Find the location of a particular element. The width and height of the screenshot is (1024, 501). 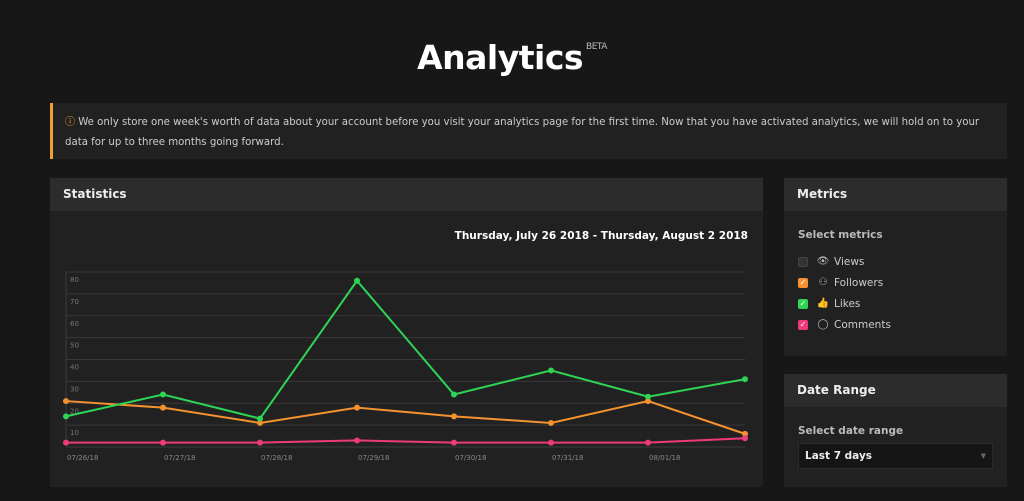

metric-checkbox is located at coordinates (803, 261).